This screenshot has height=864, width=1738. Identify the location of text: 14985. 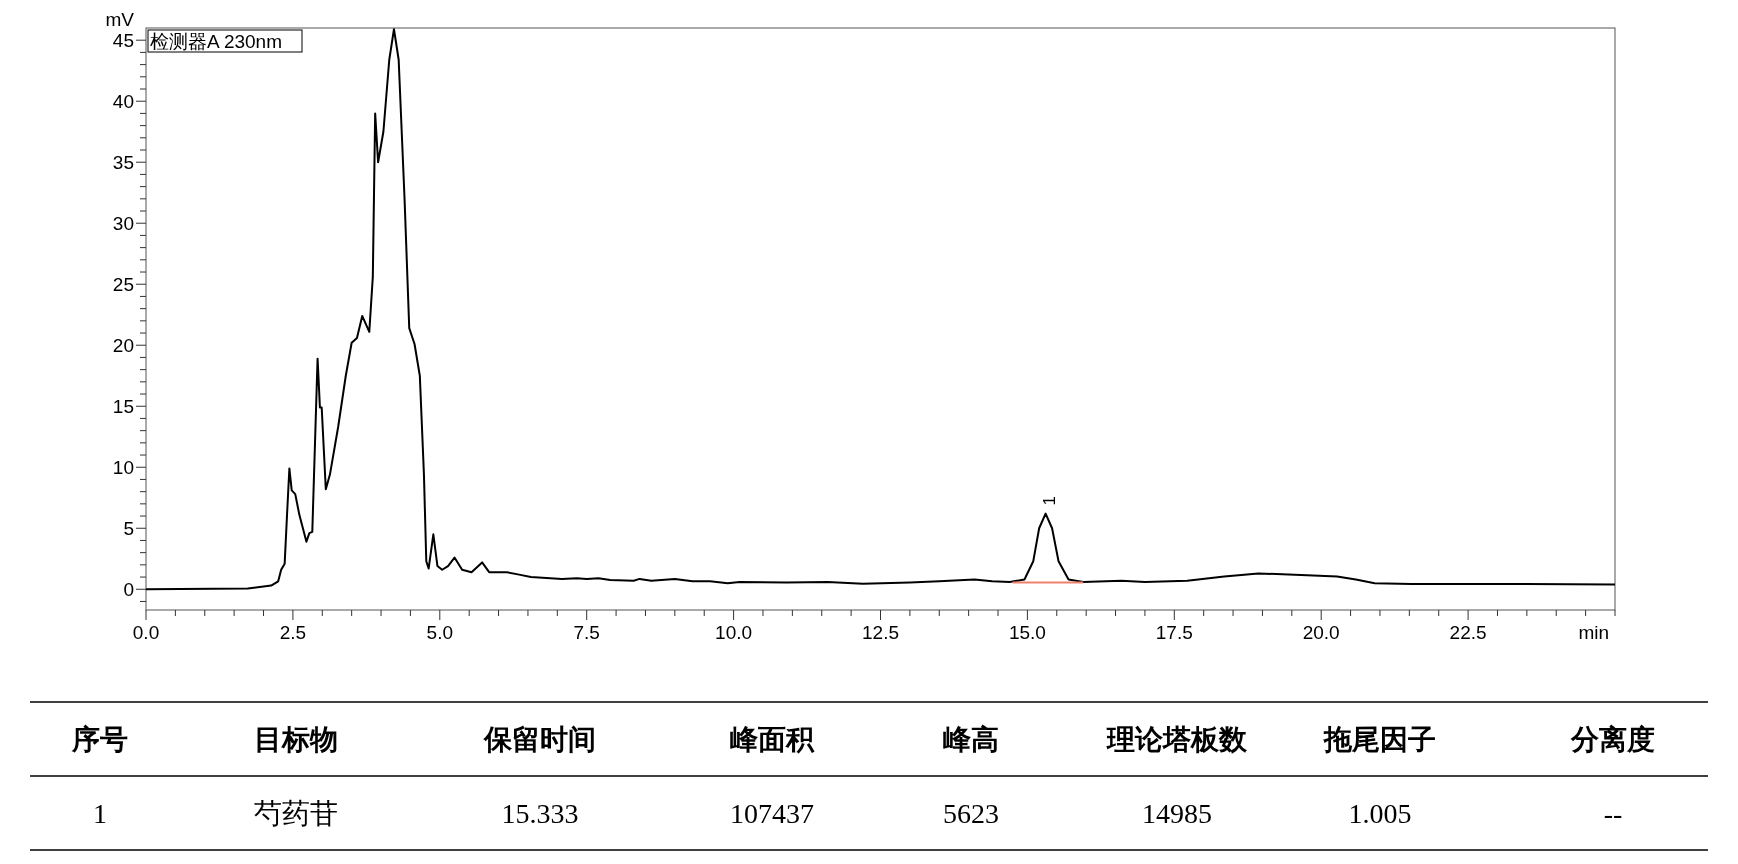
(1177, 813).